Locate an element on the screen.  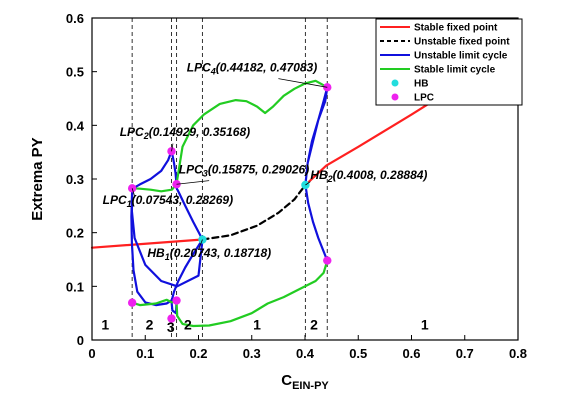
annotation-hb2: HB2(0.4008, 0.28884) is located at coordinates (368, 176).